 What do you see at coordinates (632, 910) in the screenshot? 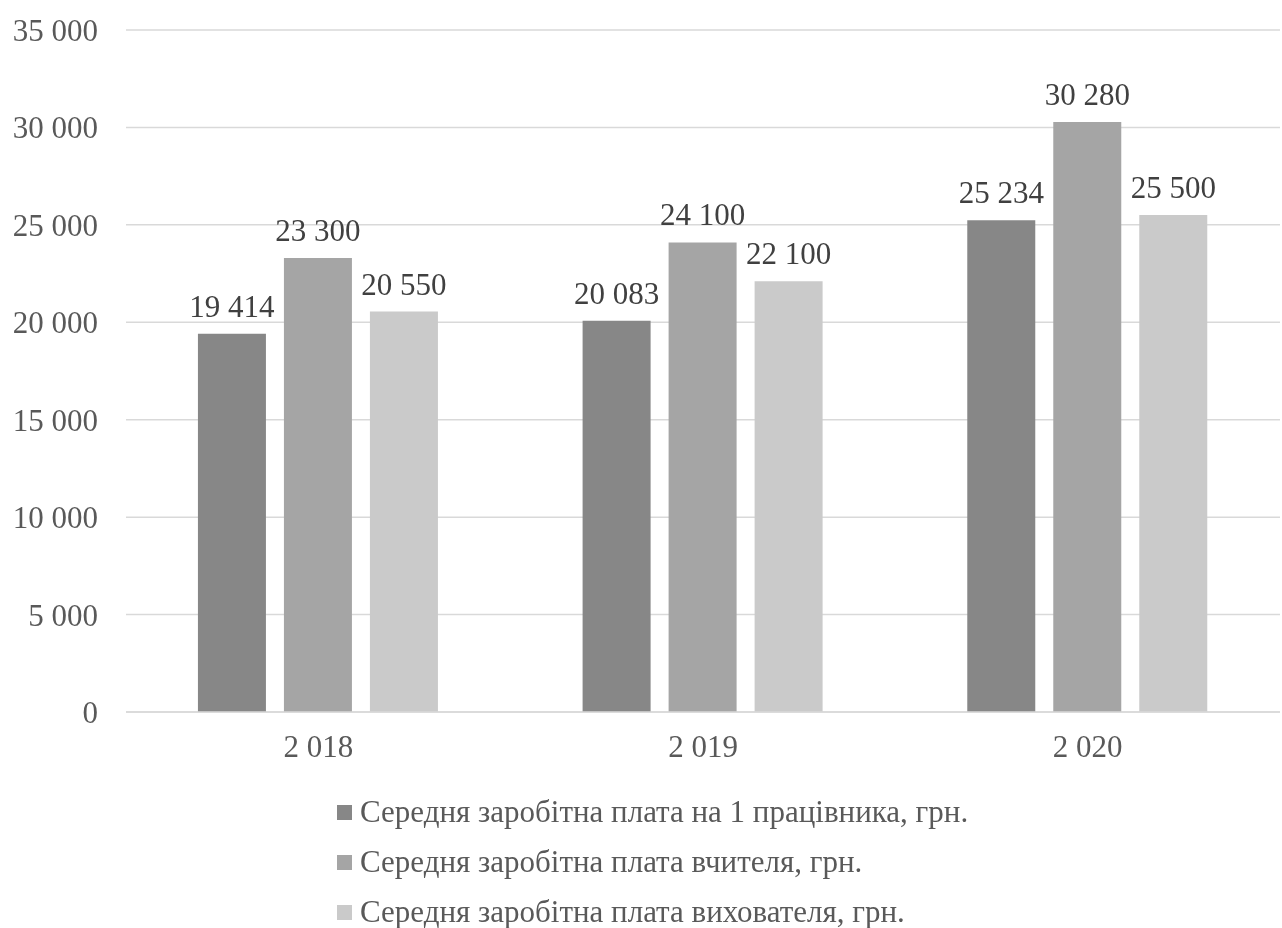
I see `legend-label: Середня заробітна плата вихователя, грн.` at bounding box center [632, 910].